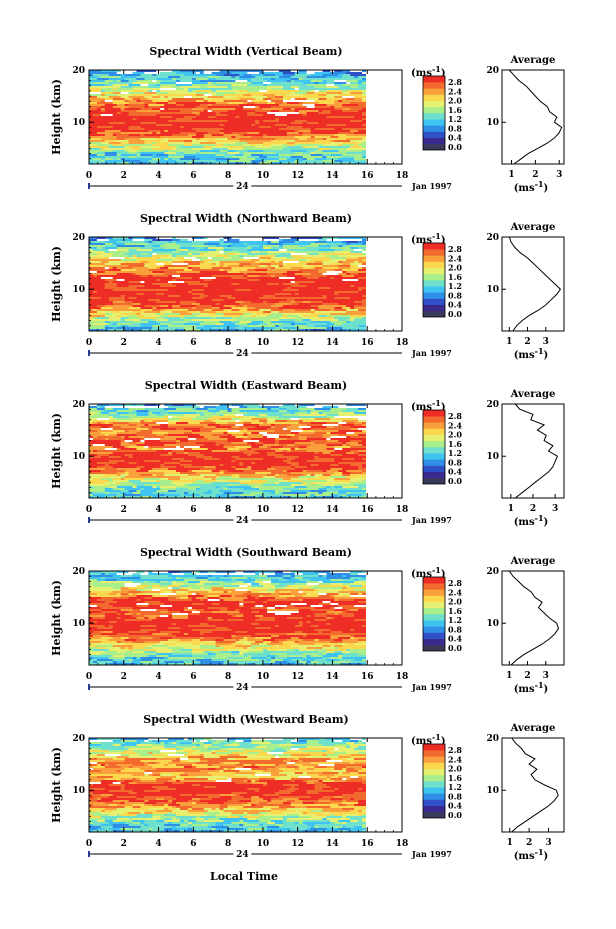  I want to click on panel-title: Spectral Width (Northward Beam), so click(246, 218).